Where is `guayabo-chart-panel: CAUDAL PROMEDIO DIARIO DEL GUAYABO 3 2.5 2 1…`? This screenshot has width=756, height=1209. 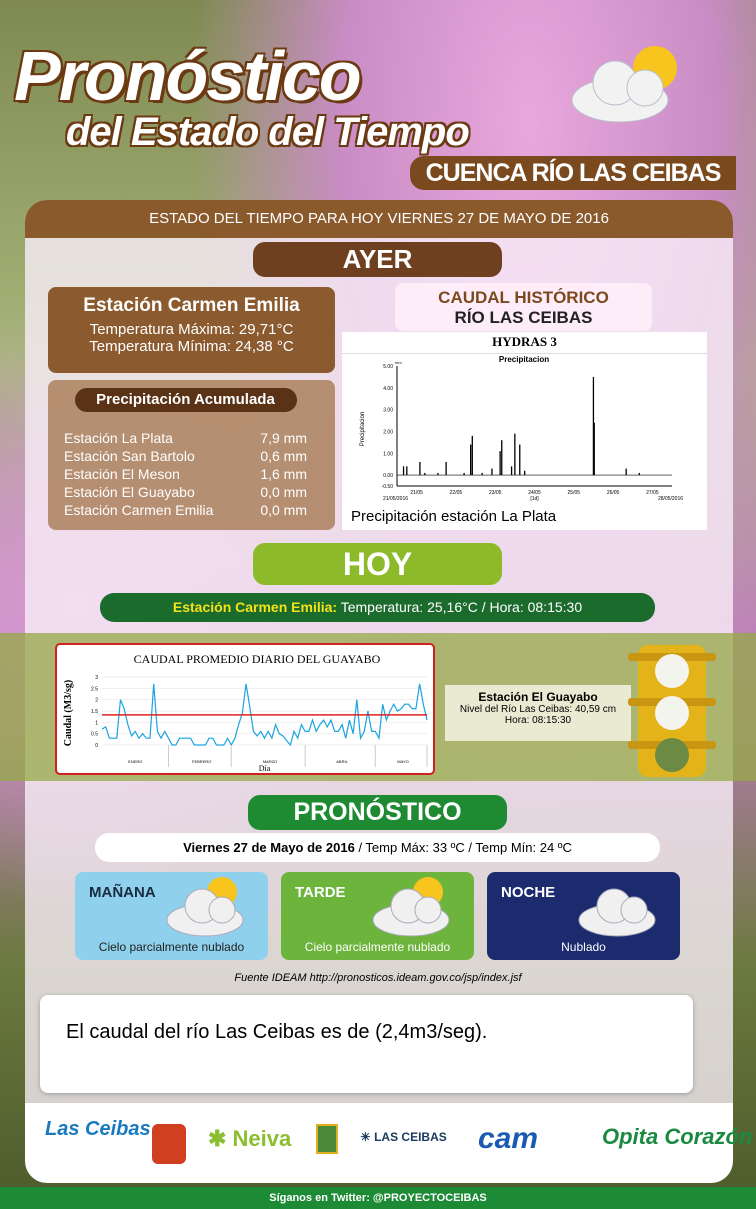
guayabo-chart-panel: CAUDAL PROMEDIO DIARIO DEL GUAYABO 3 2.5 2 1… is located at coordinates (245, 709).